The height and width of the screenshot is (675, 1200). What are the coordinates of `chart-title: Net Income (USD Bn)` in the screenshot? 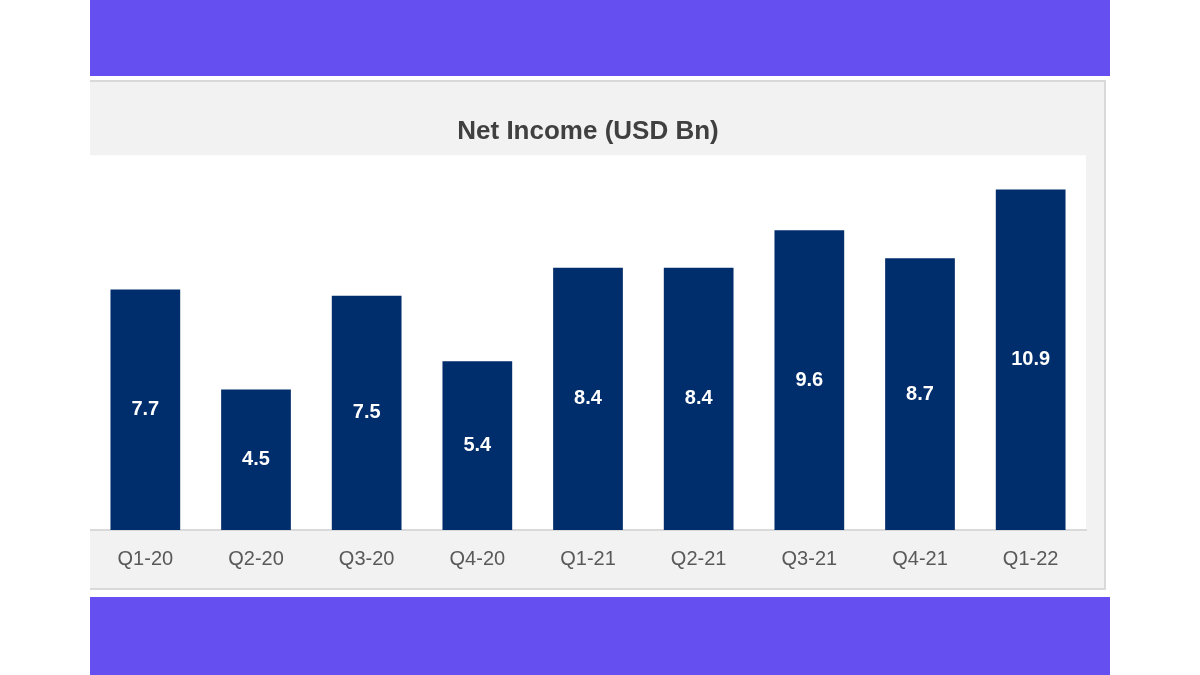 It's located at (588, 129).